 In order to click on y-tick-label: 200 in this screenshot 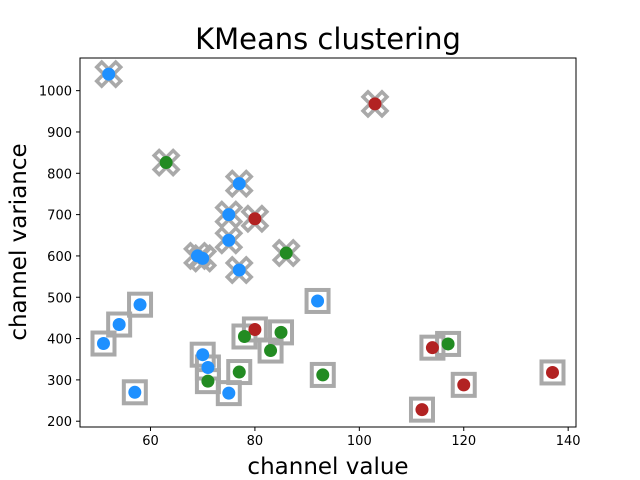, I will do `click(59, 422)`.